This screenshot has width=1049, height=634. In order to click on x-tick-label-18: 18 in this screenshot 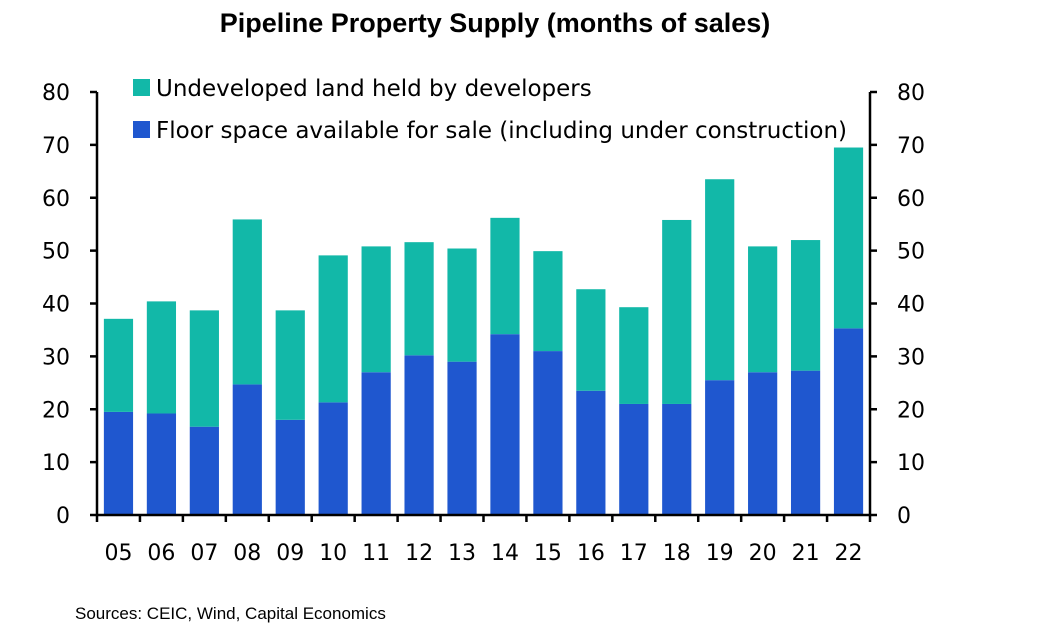, I will do `click(677, 553)`.